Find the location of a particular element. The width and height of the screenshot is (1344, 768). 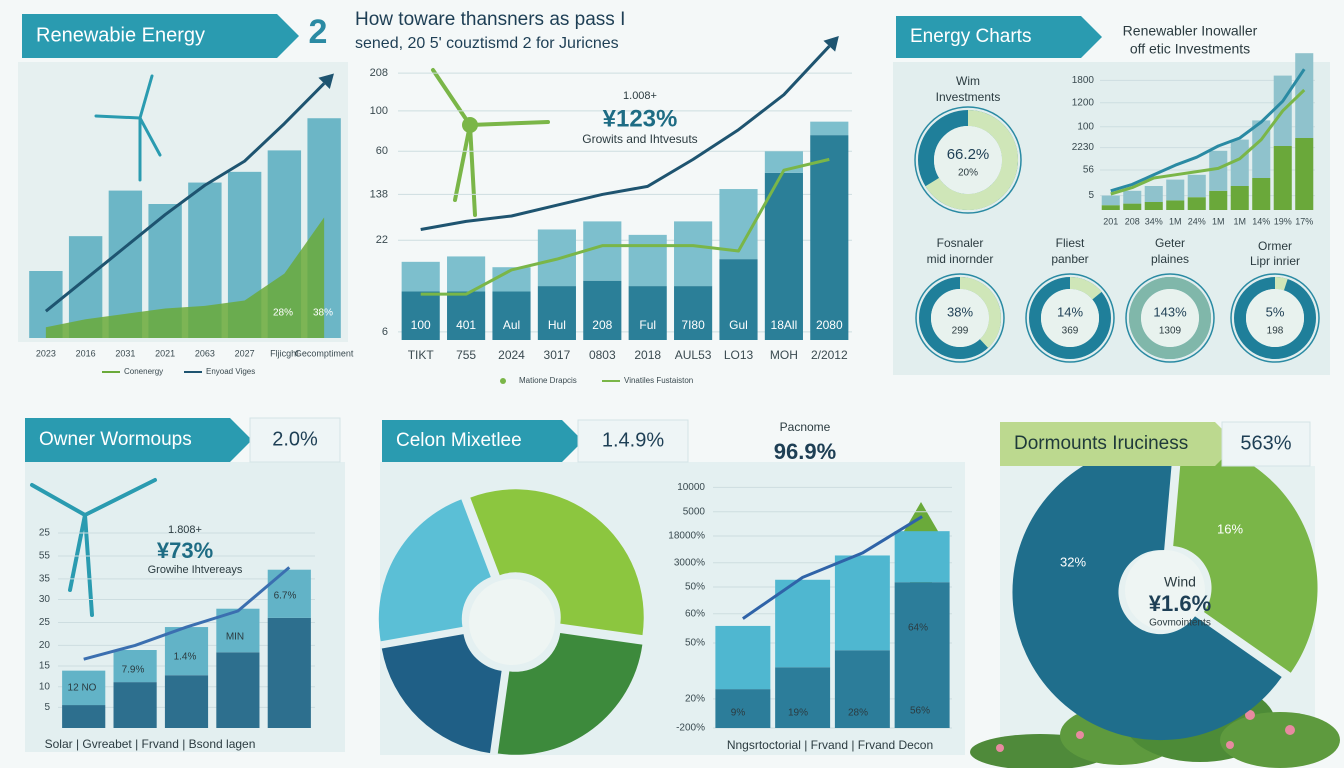

legend-label: Enyoad Viges is located at coordinates (230, 371).